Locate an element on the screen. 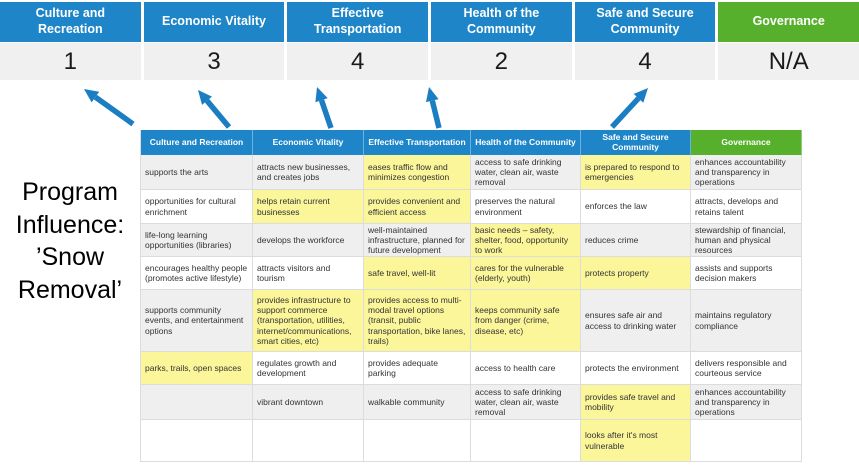 This screenshot has width=859, height=465. matrix-cell-r7c3: walkable community is located at coordinates (417, 402).